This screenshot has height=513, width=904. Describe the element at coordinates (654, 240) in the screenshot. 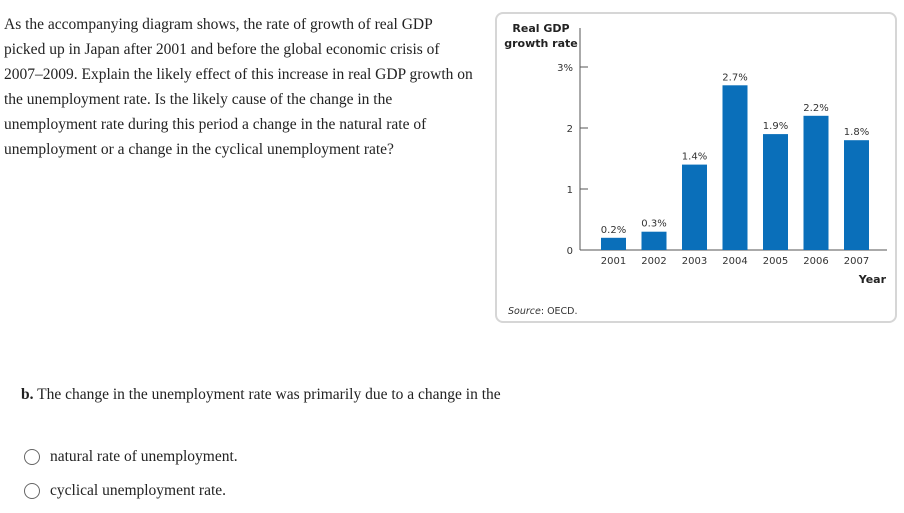

I see `bar-2002` at that location.